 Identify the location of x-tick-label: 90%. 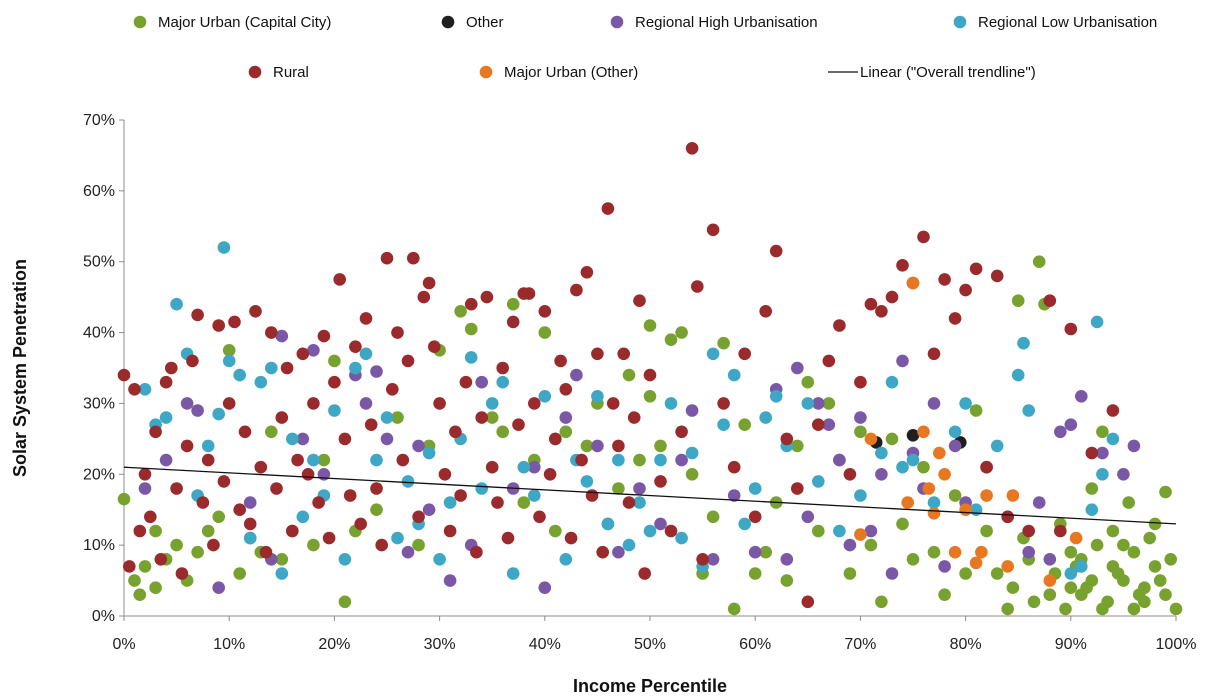
(1071, 644).